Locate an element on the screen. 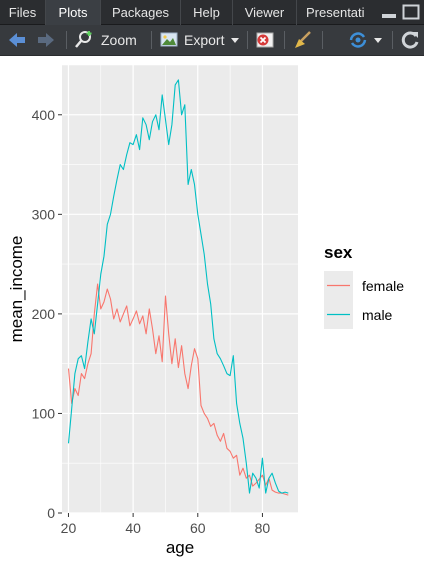  forward-arrow-icon is located at coordinates (46, 40).